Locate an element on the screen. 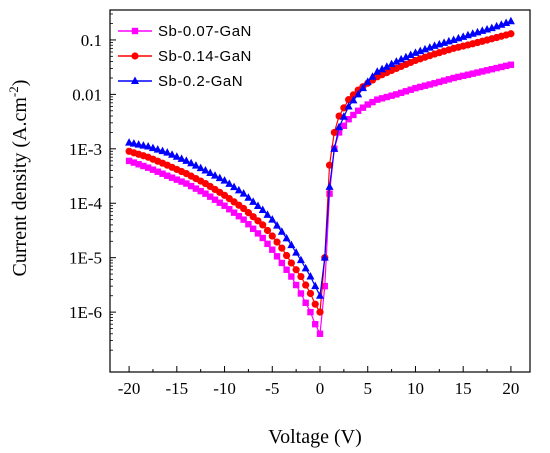 The width and height of the screenshot is (550, 453). y-tick-label: 0.01 is located at coordinates (87, 94).